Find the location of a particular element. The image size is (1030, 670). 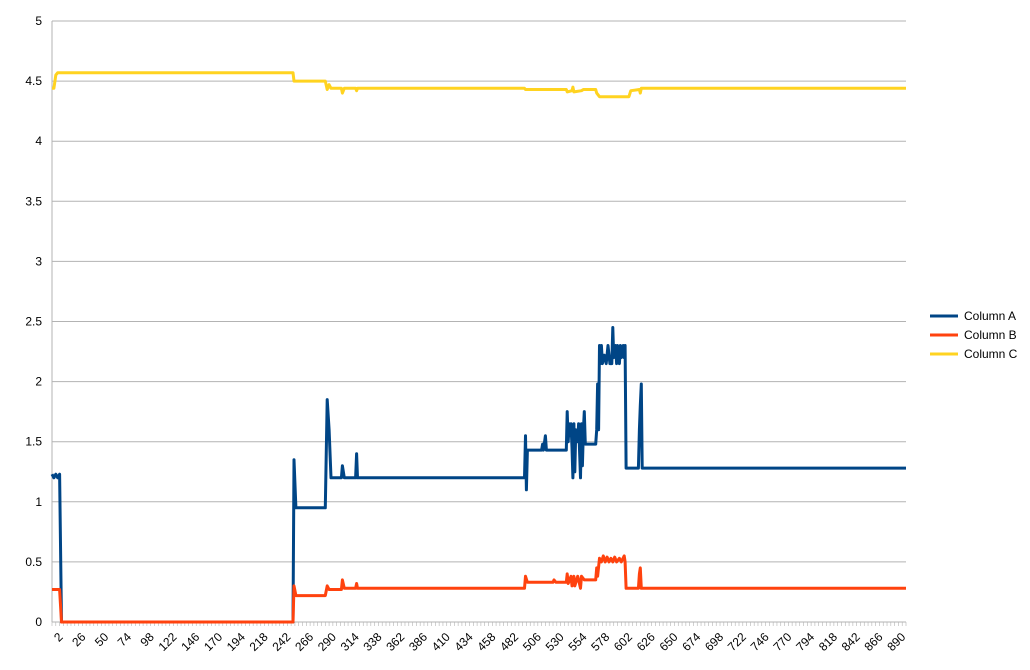

series-line-column-b is located at coordinates (479, 589).